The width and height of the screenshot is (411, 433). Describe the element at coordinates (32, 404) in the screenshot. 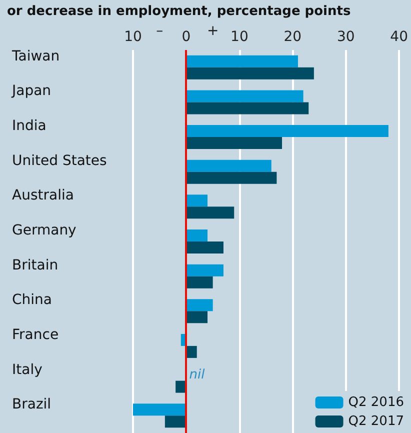

I see `y-tick-label: Brazil` at that location.